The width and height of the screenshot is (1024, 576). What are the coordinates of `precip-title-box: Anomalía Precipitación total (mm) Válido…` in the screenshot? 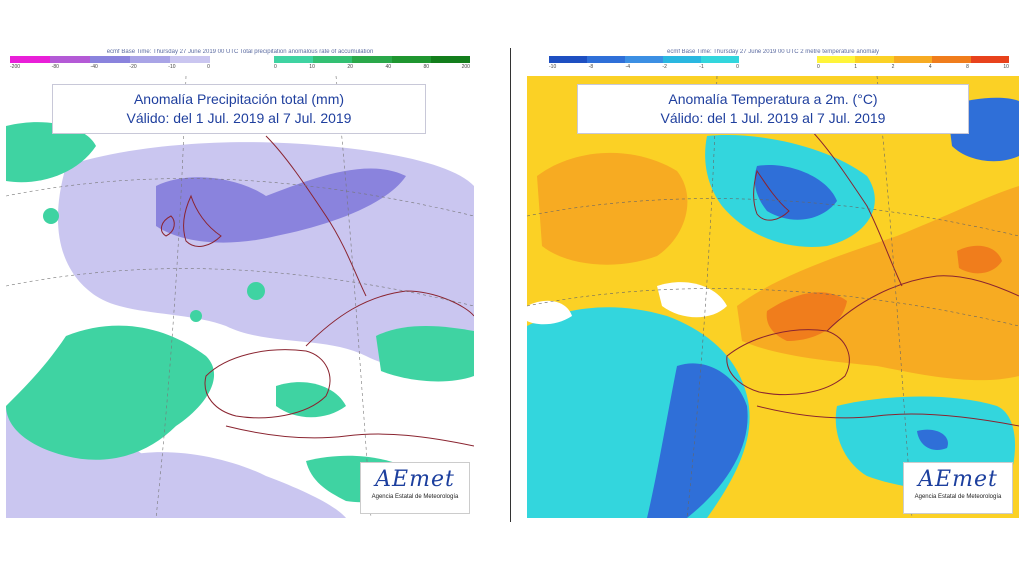 It's located at (239, 109).